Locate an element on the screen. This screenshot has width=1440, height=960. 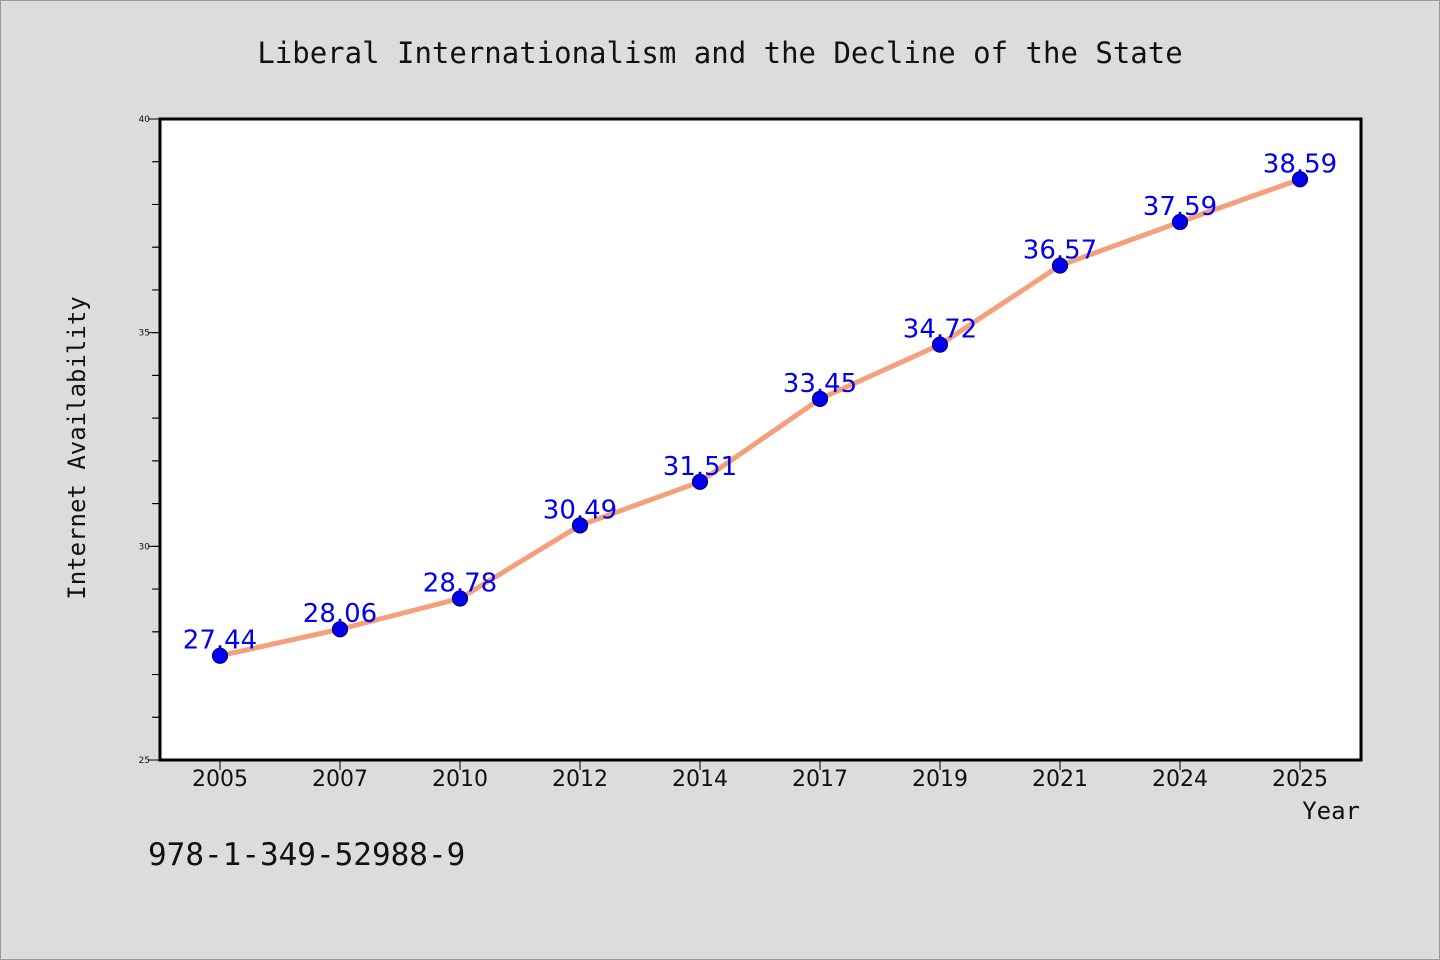
data-label: 34.72 is located at coordinates (940, 330).